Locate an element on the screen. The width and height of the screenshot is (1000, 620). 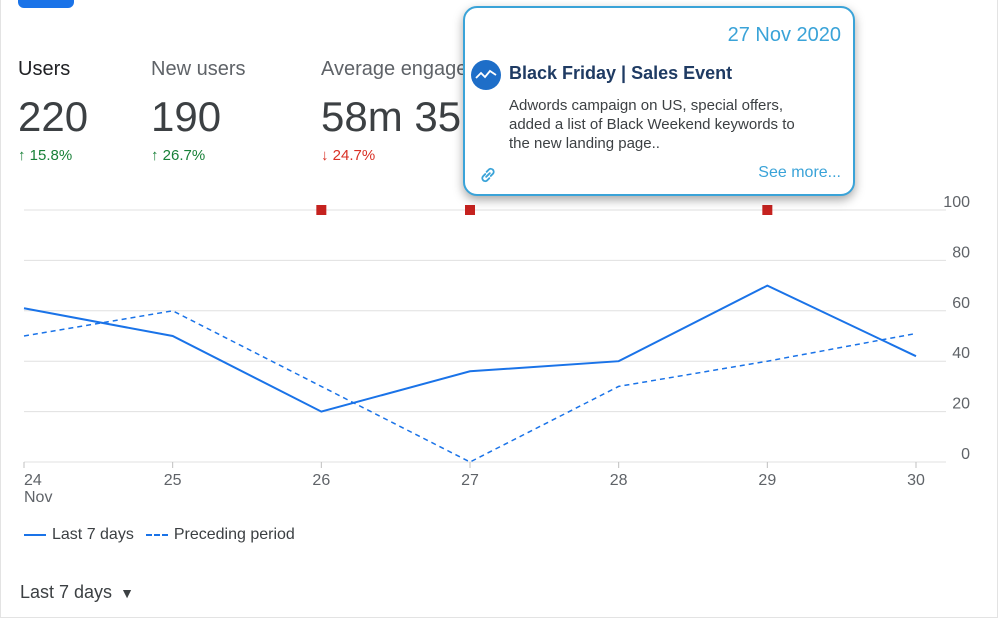
metric-users: Users 220 ↑ 15.8% is located at coordinates (53, 111).